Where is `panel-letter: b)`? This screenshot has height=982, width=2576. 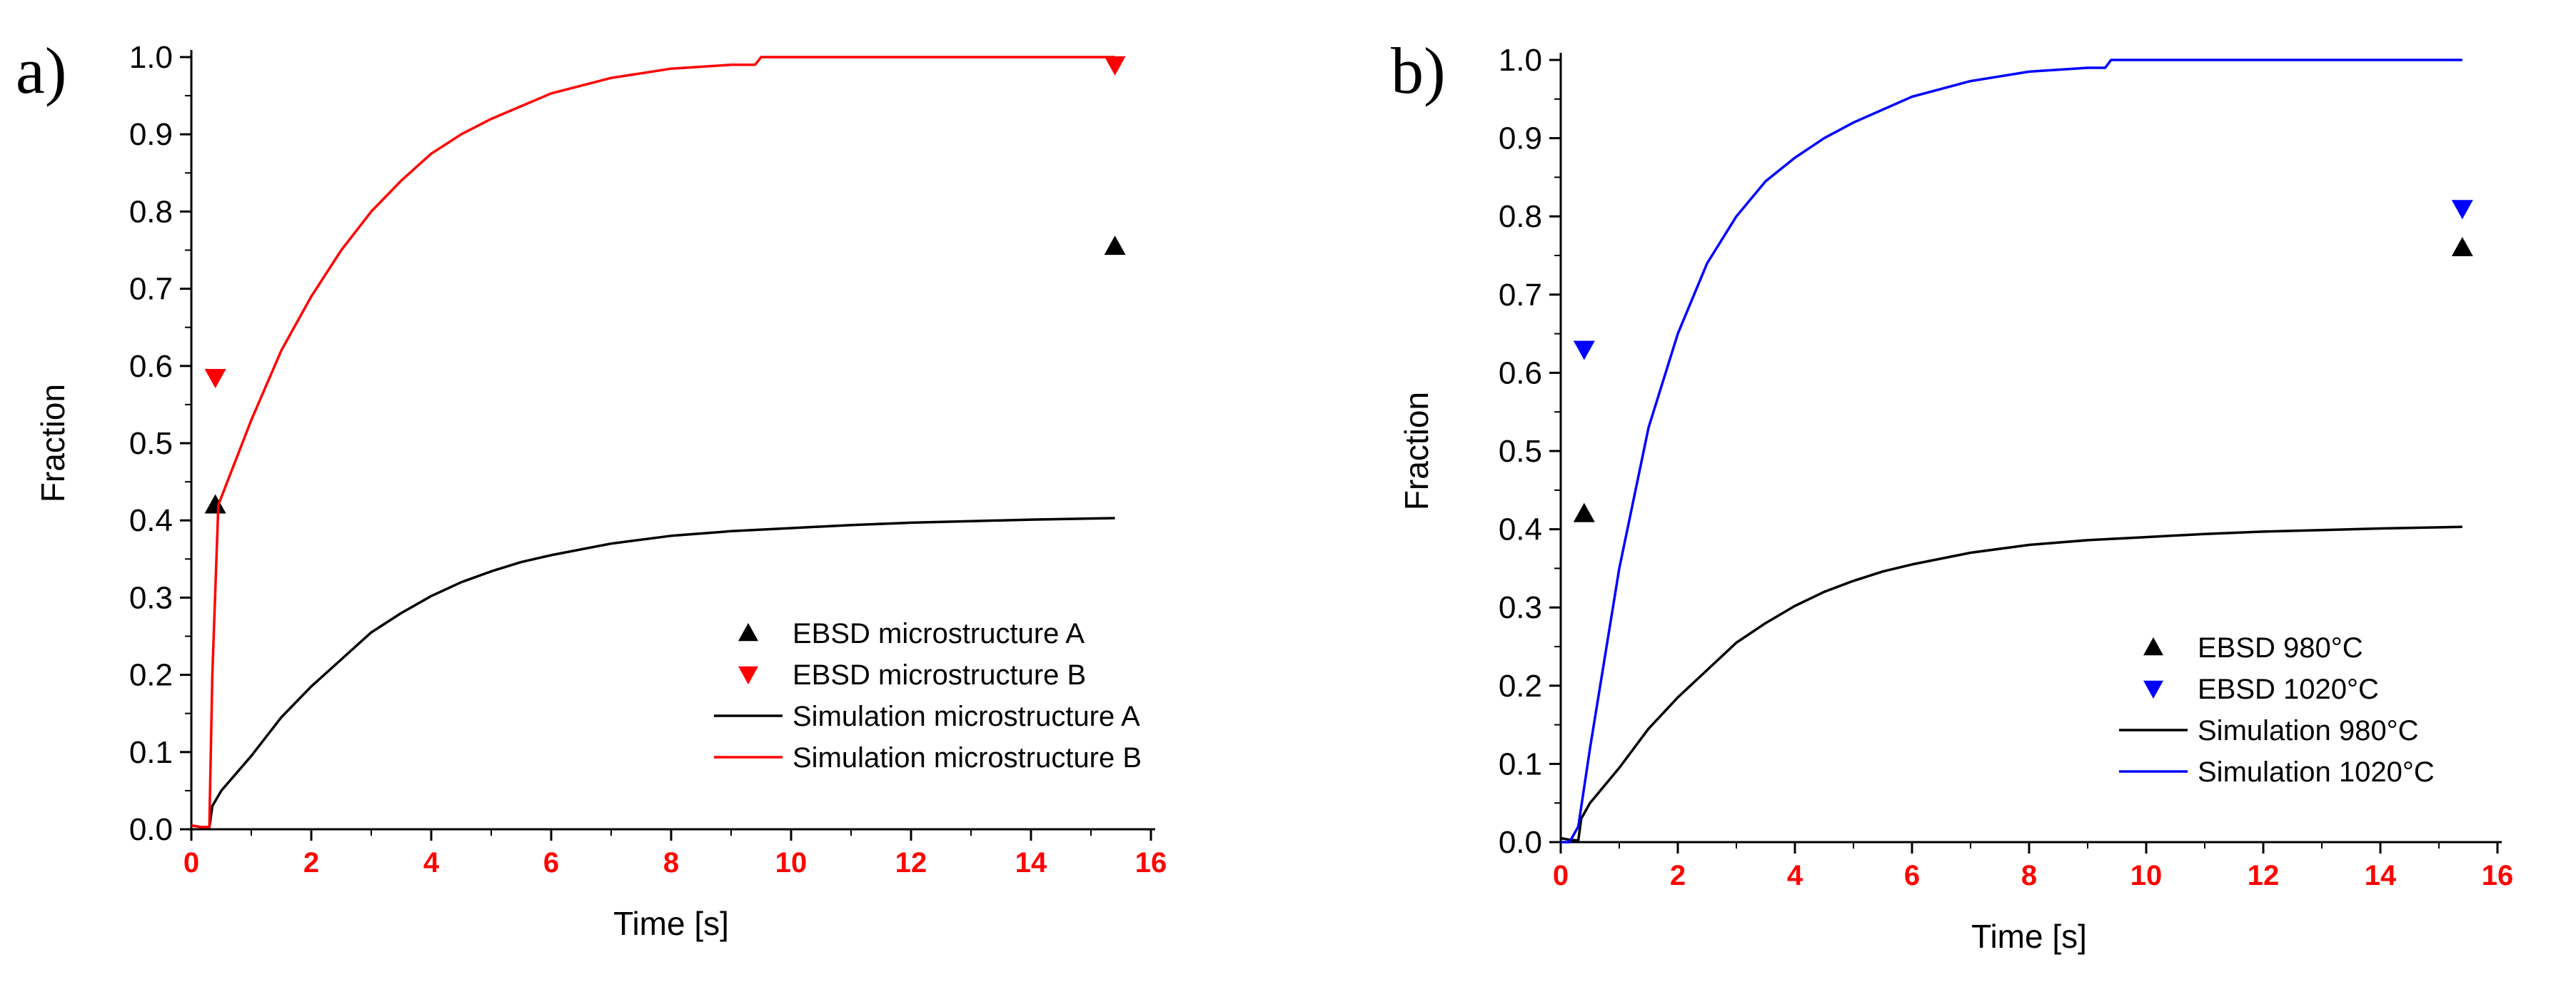
panel-letter: b) is located at coordinates (1418, 70).